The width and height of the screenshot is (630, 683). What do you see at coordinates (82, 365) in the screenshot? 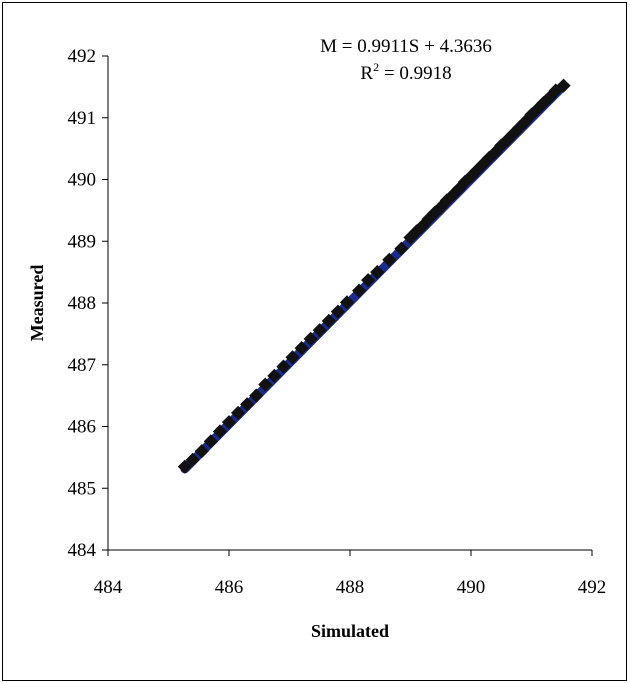
I see `y-tick-label: 487` at bounding box center [82, 365].